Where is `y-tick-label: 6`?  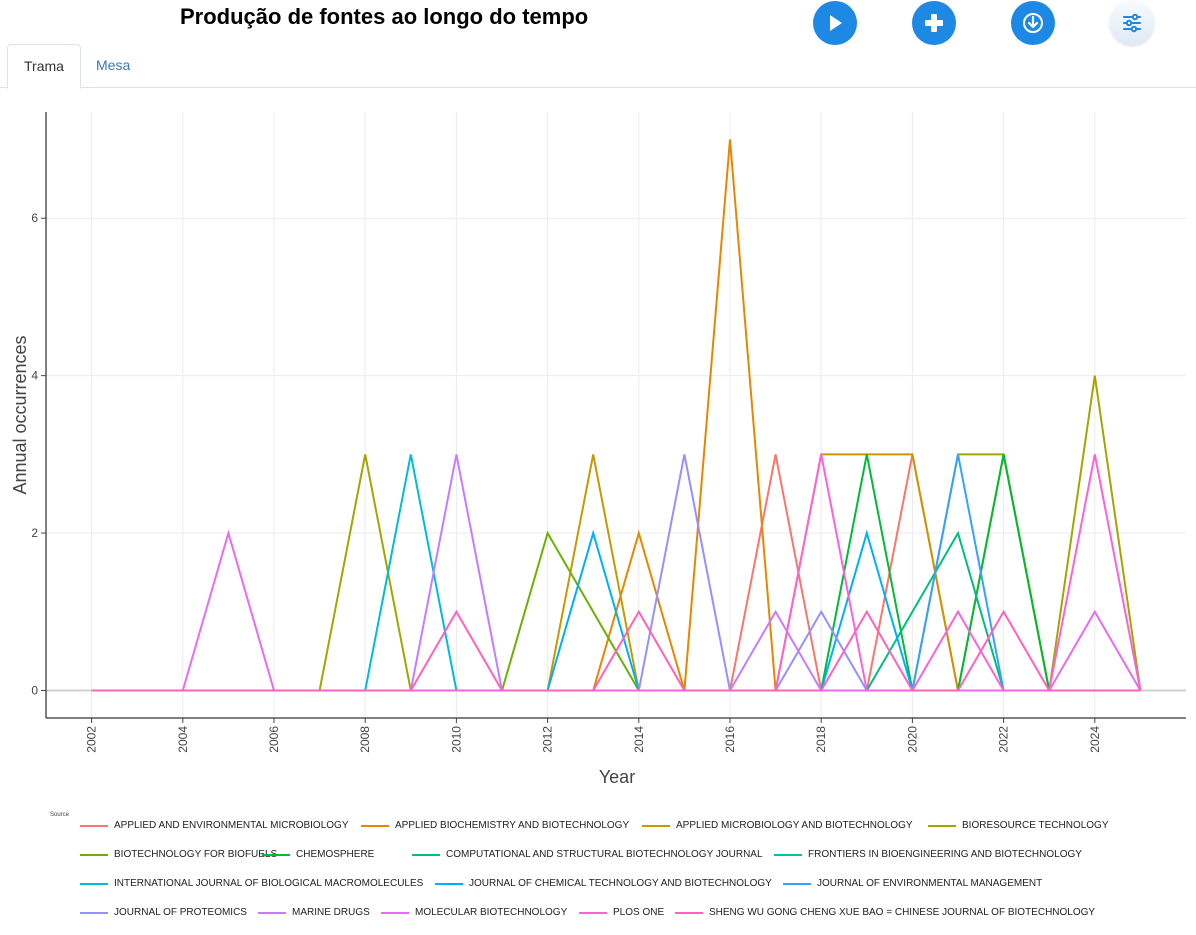 y-tick-label: 6 is located at coordinates (34, 218).